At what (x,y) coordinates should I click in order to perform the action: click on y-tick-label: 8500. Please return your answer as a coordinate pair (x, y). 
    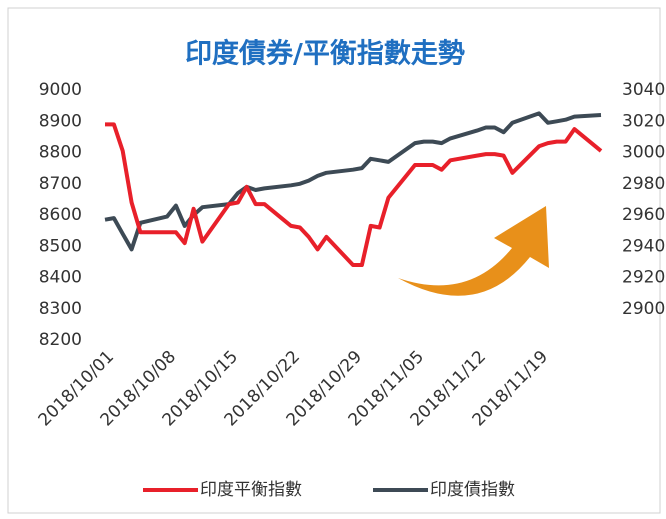
    Looking at the image, I should click on (60, 246).